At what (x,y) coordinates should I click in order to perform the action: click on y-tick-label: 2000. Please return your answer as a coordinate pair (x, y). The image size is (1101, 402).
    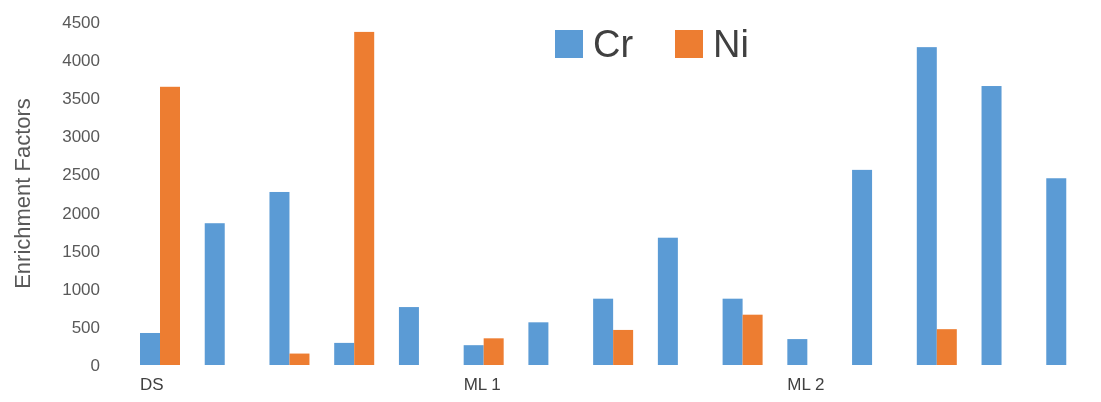
    Looking at the image, I should click on (81, 213).